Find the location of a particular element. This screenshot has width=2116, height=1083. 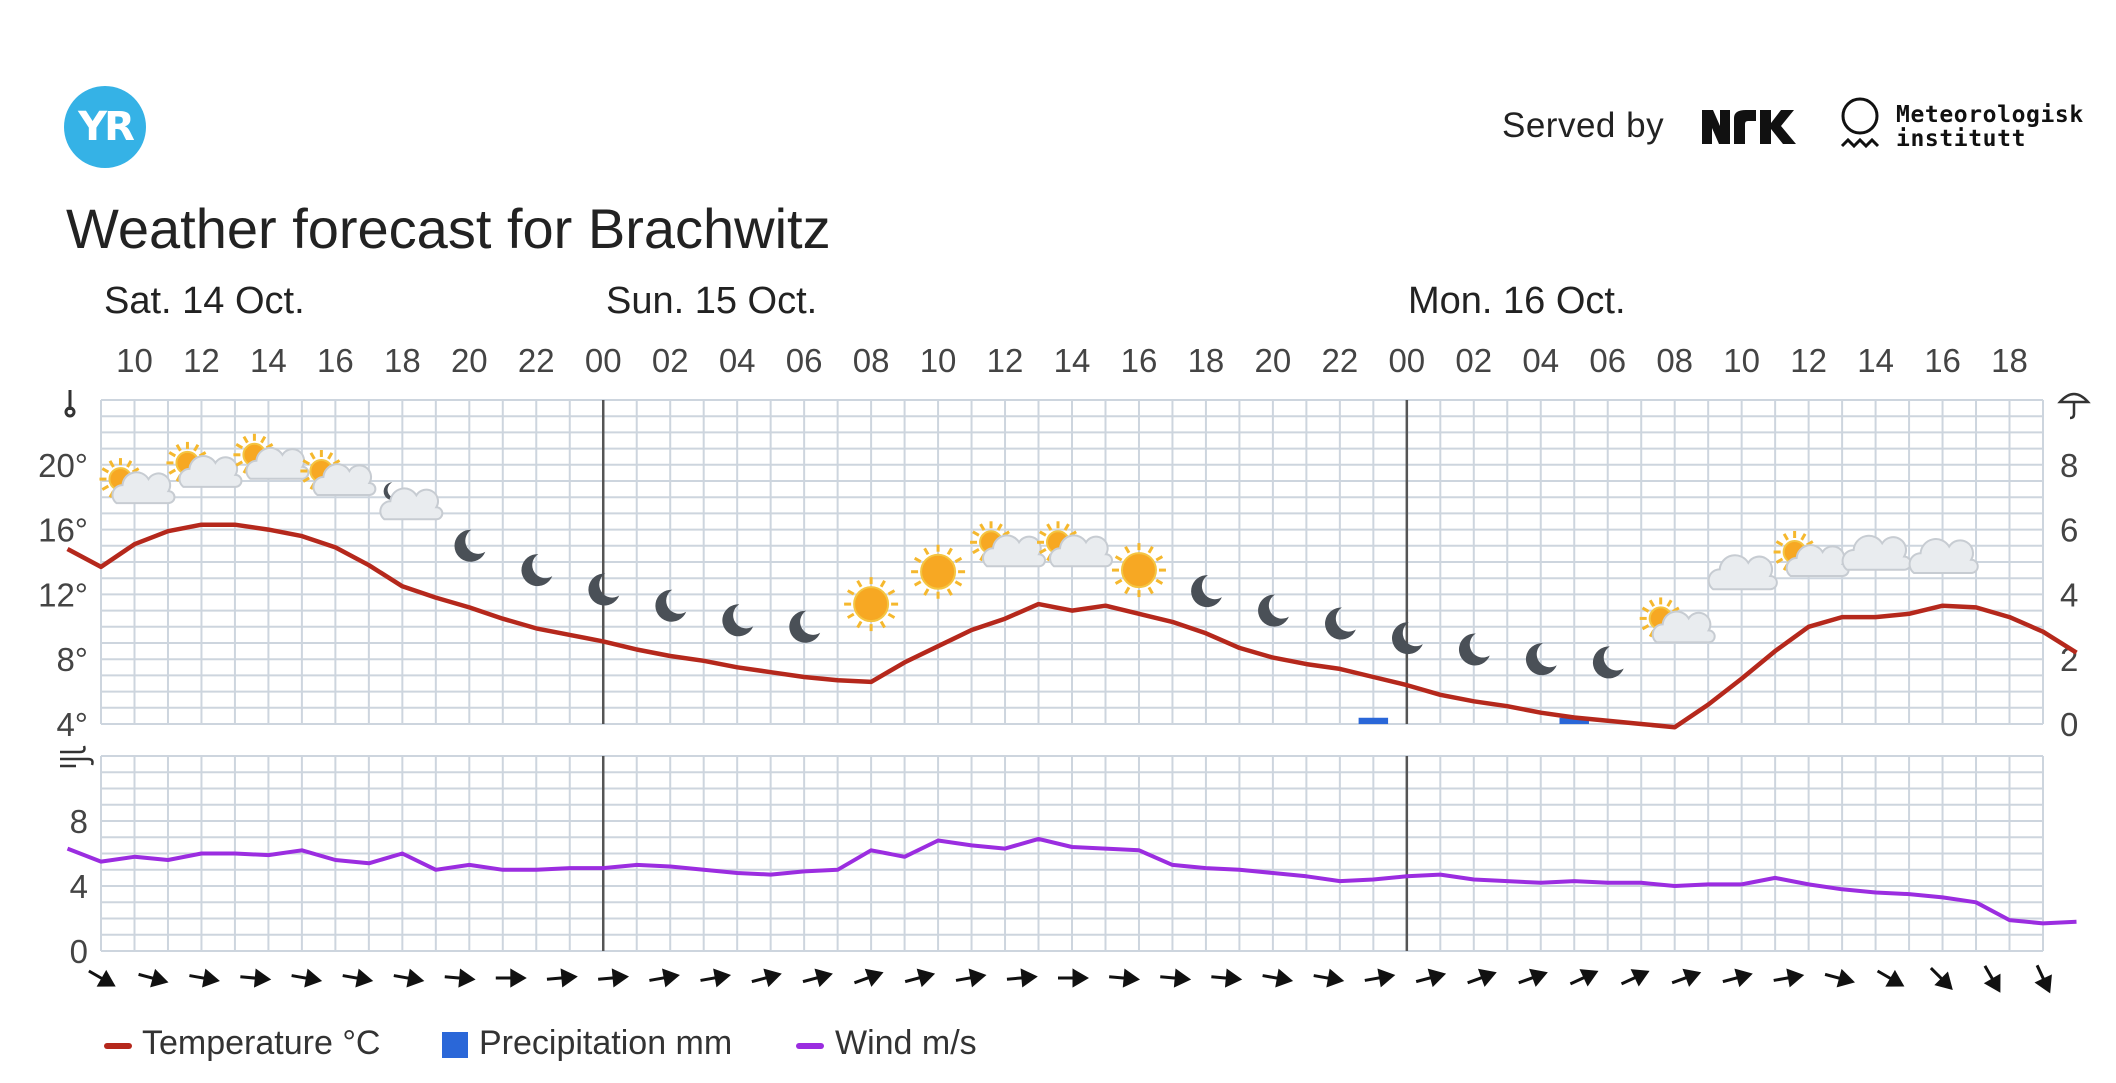

legend-wind-swatch is located at coordinates (810, 1046).